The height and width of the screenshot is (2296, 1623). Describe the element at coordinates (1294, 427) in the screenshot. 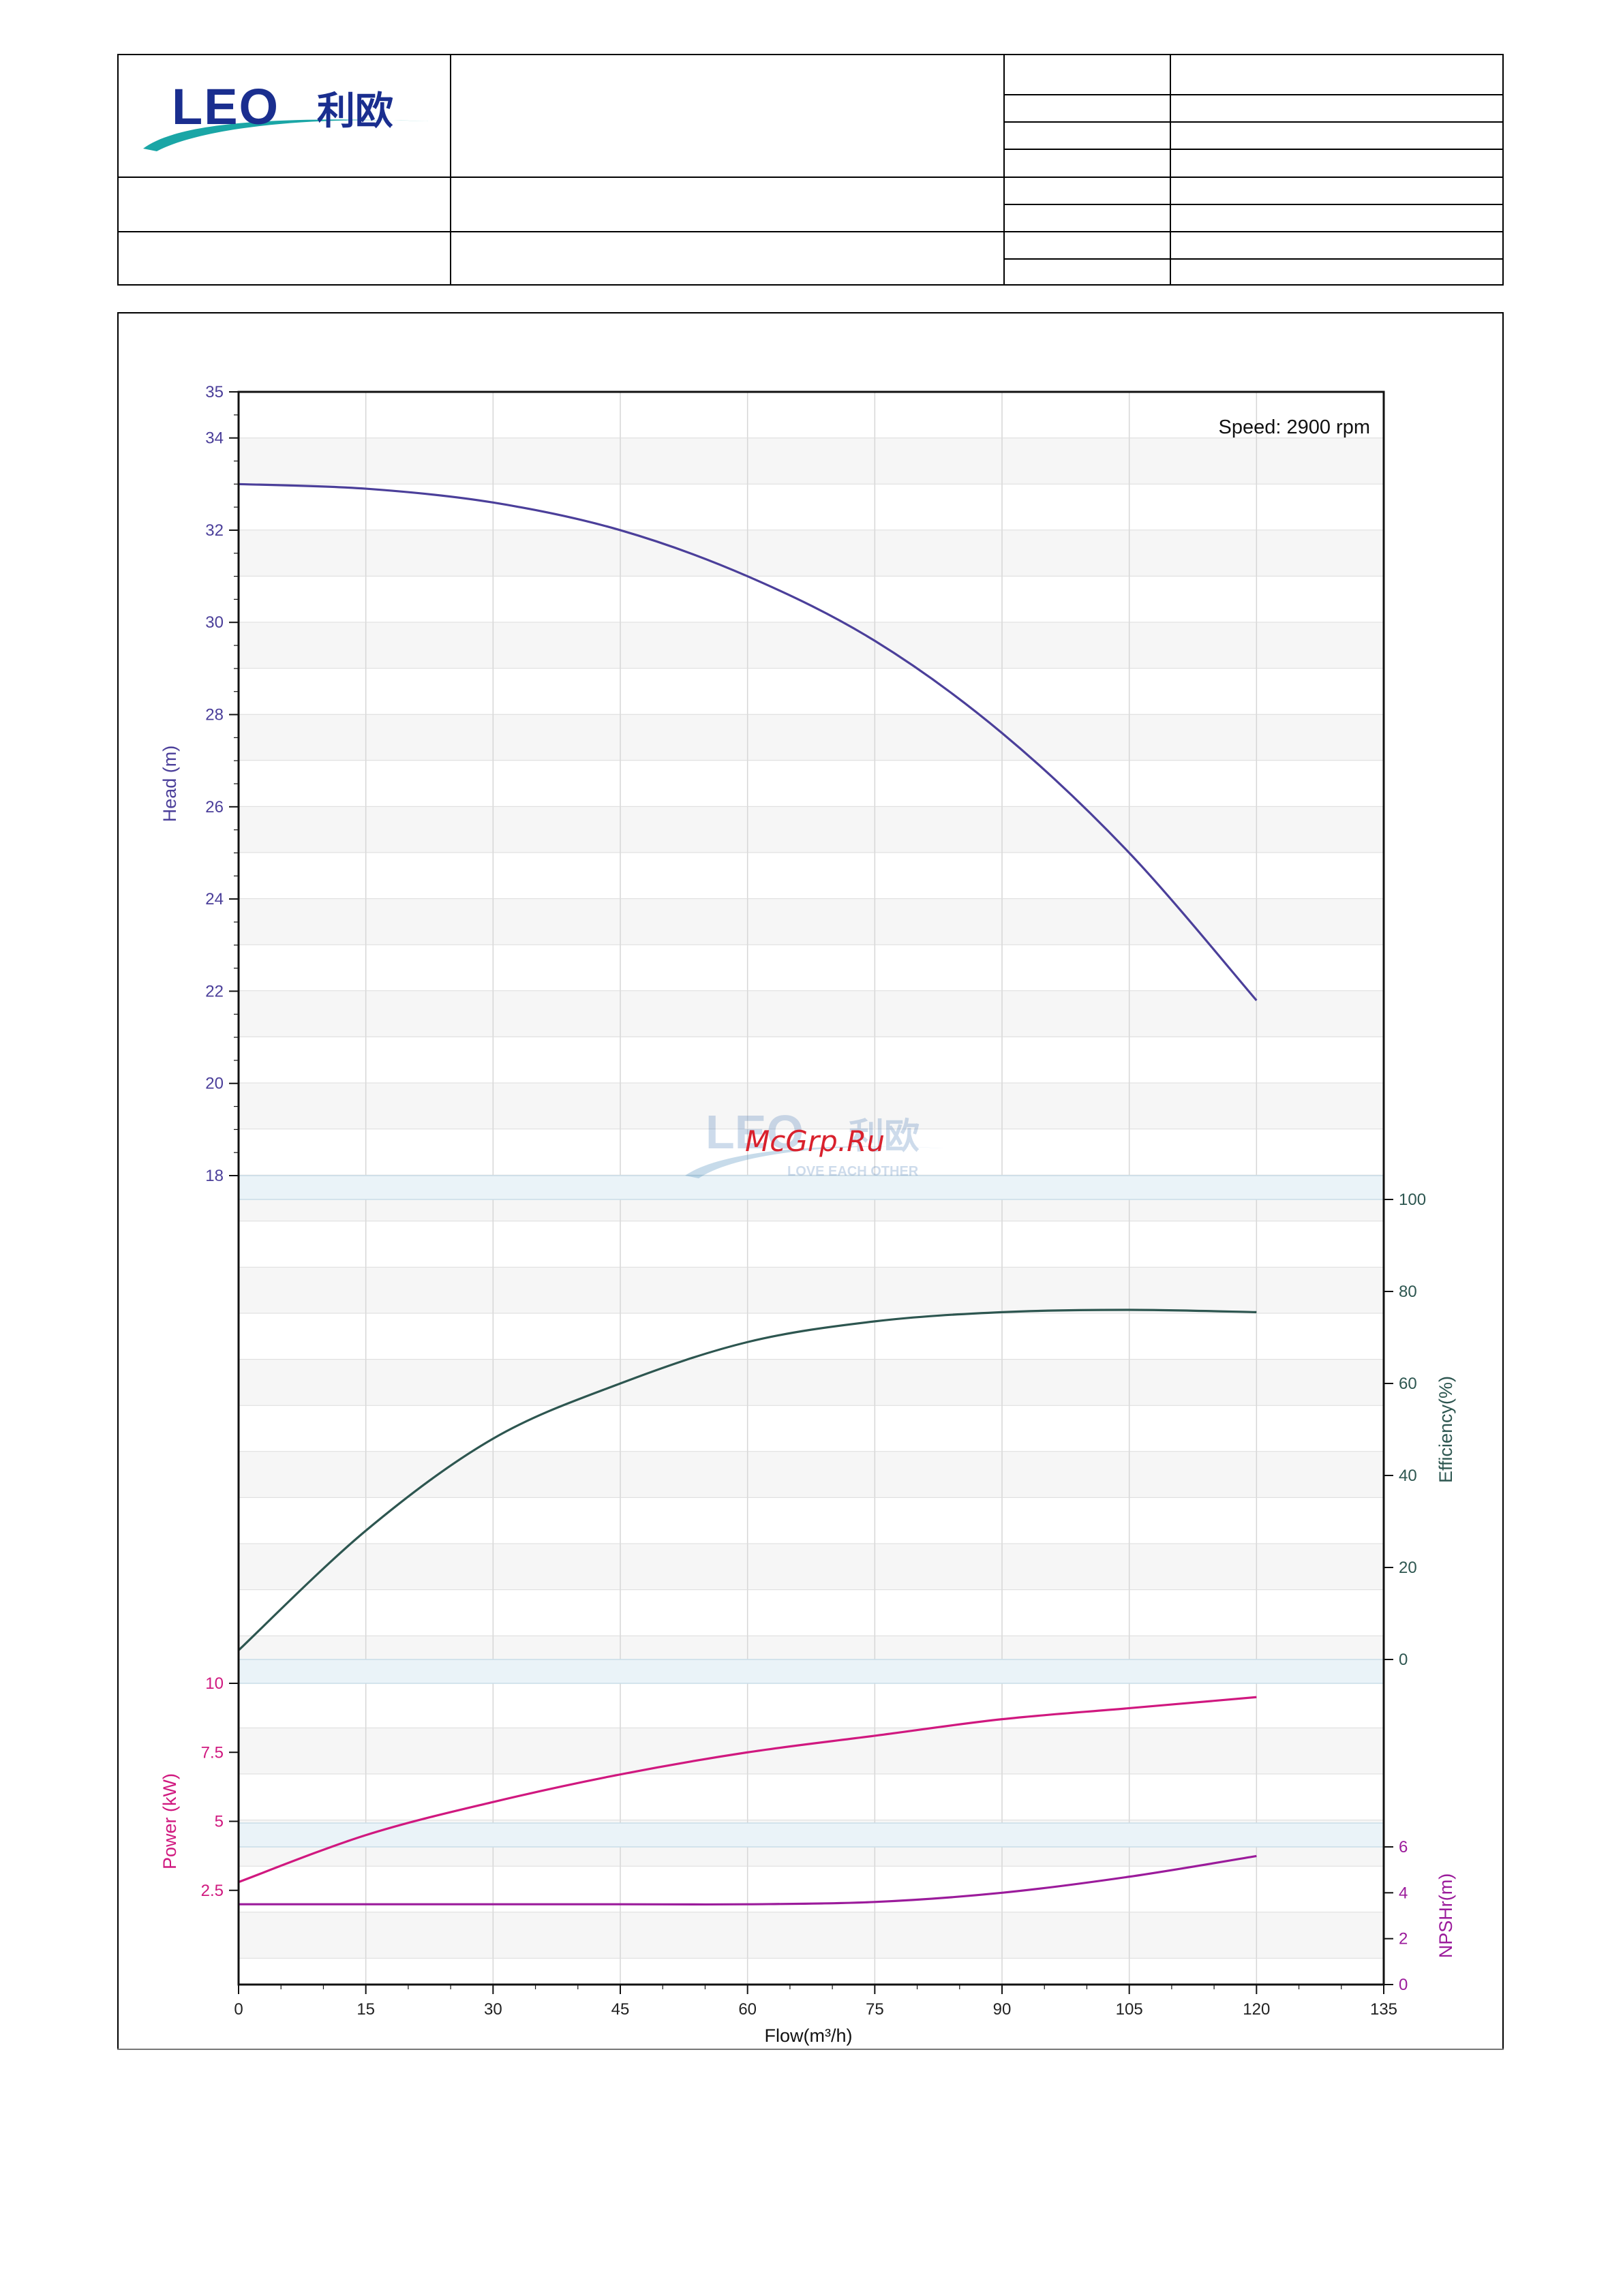

I see `speed-annotation: Speed: 2900 rpm` at that location.